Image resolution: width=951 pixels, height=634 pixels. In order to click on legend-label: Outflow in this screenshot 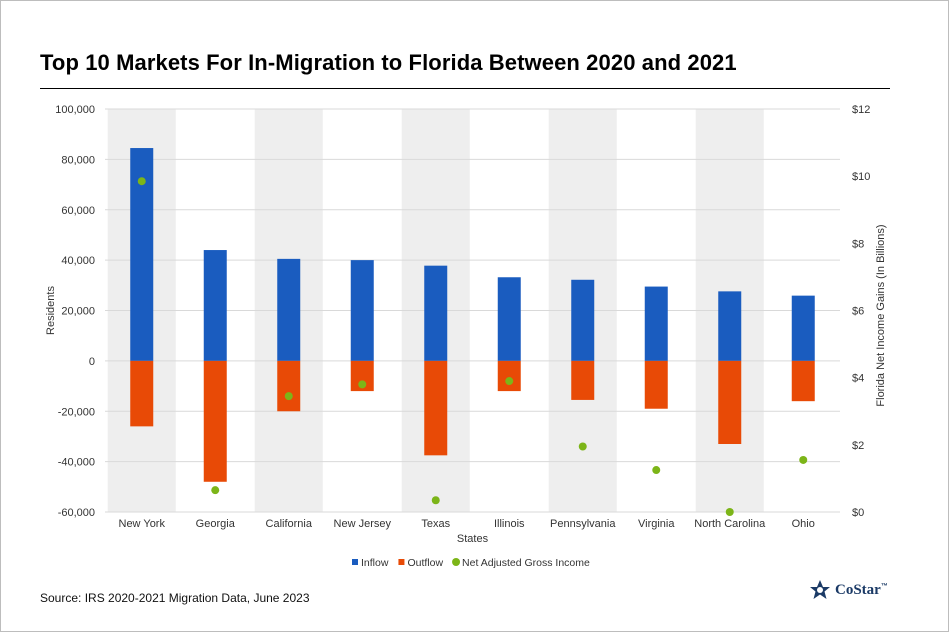, I will do `click(425, 563)`.